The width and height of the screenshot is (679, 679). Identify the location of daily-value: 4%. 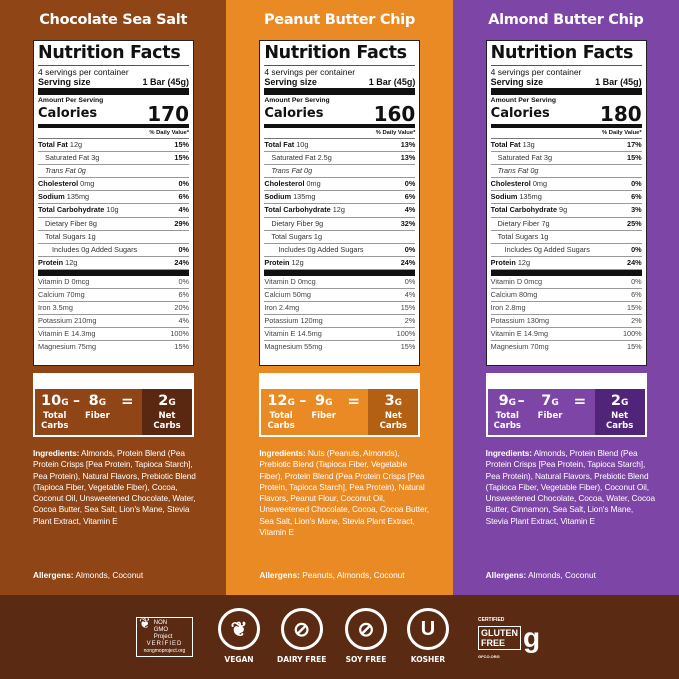
(183, 210).